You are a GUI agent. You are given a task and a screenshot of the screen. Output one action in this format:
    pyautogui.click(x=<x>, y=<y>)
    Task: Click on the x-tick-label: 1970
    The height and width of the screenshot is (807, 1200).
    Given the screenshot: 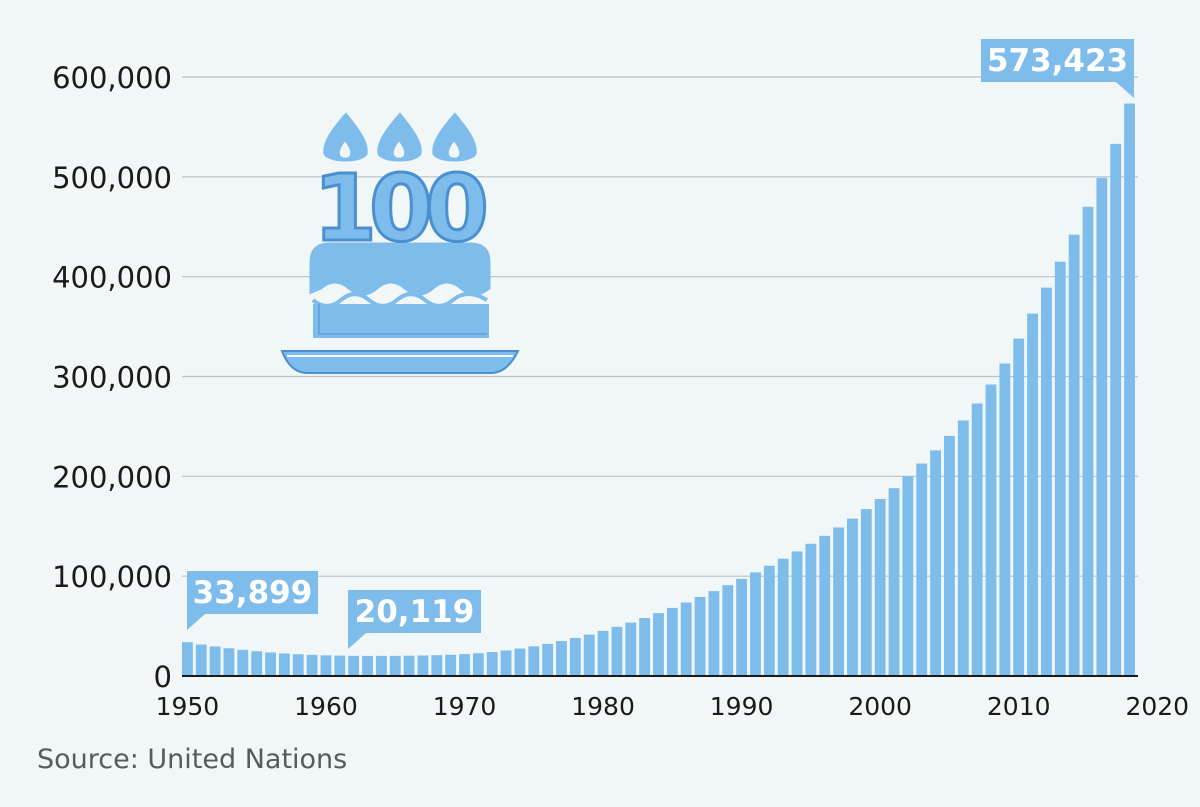 What is the action you would take?
    pyautogui.click(x=465, y=706)
    